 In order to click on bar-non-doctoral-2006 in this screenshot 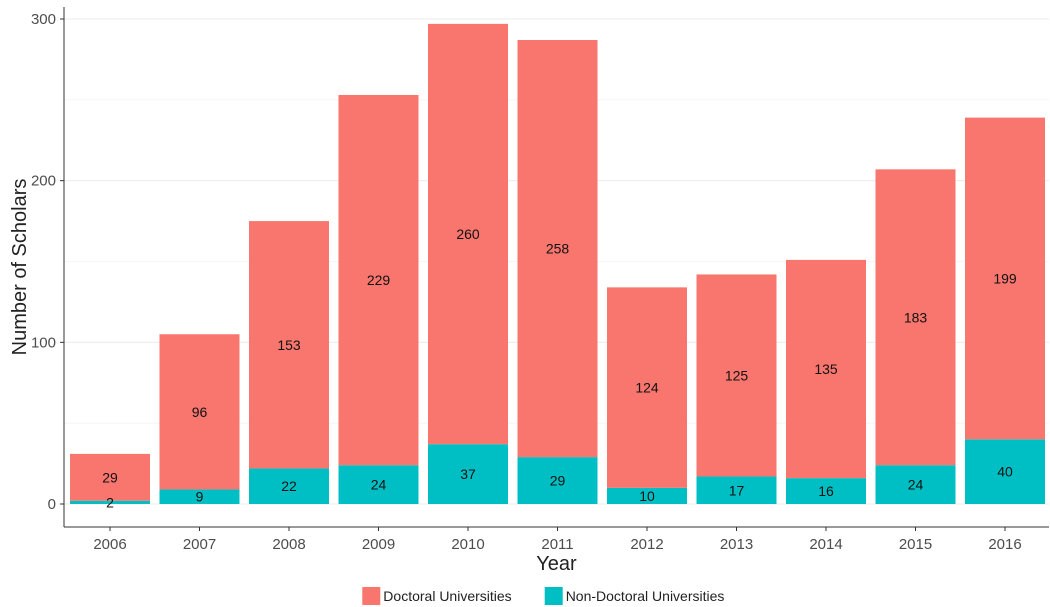, I will do `click(110, 502)`.